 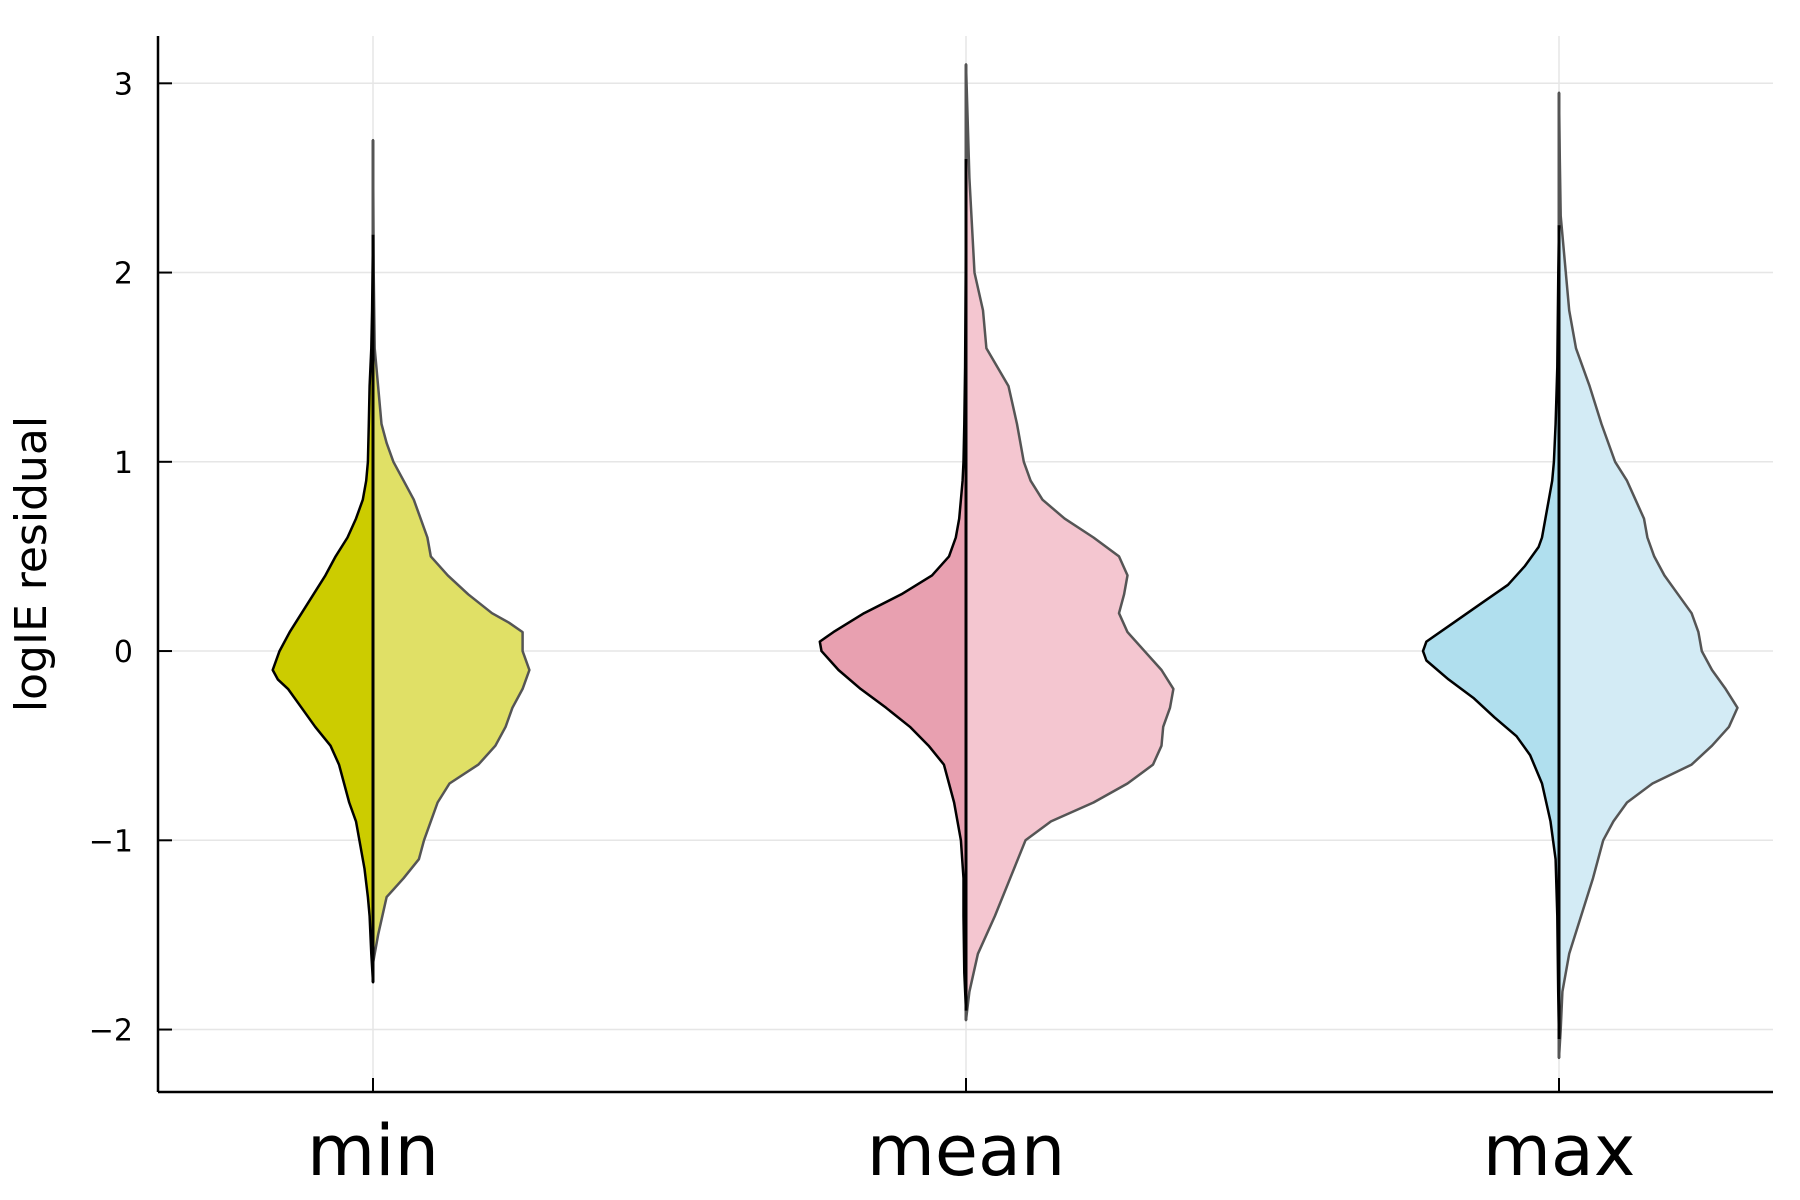 I want to click on y-tick-label: −1, so click(x=111, y=841).